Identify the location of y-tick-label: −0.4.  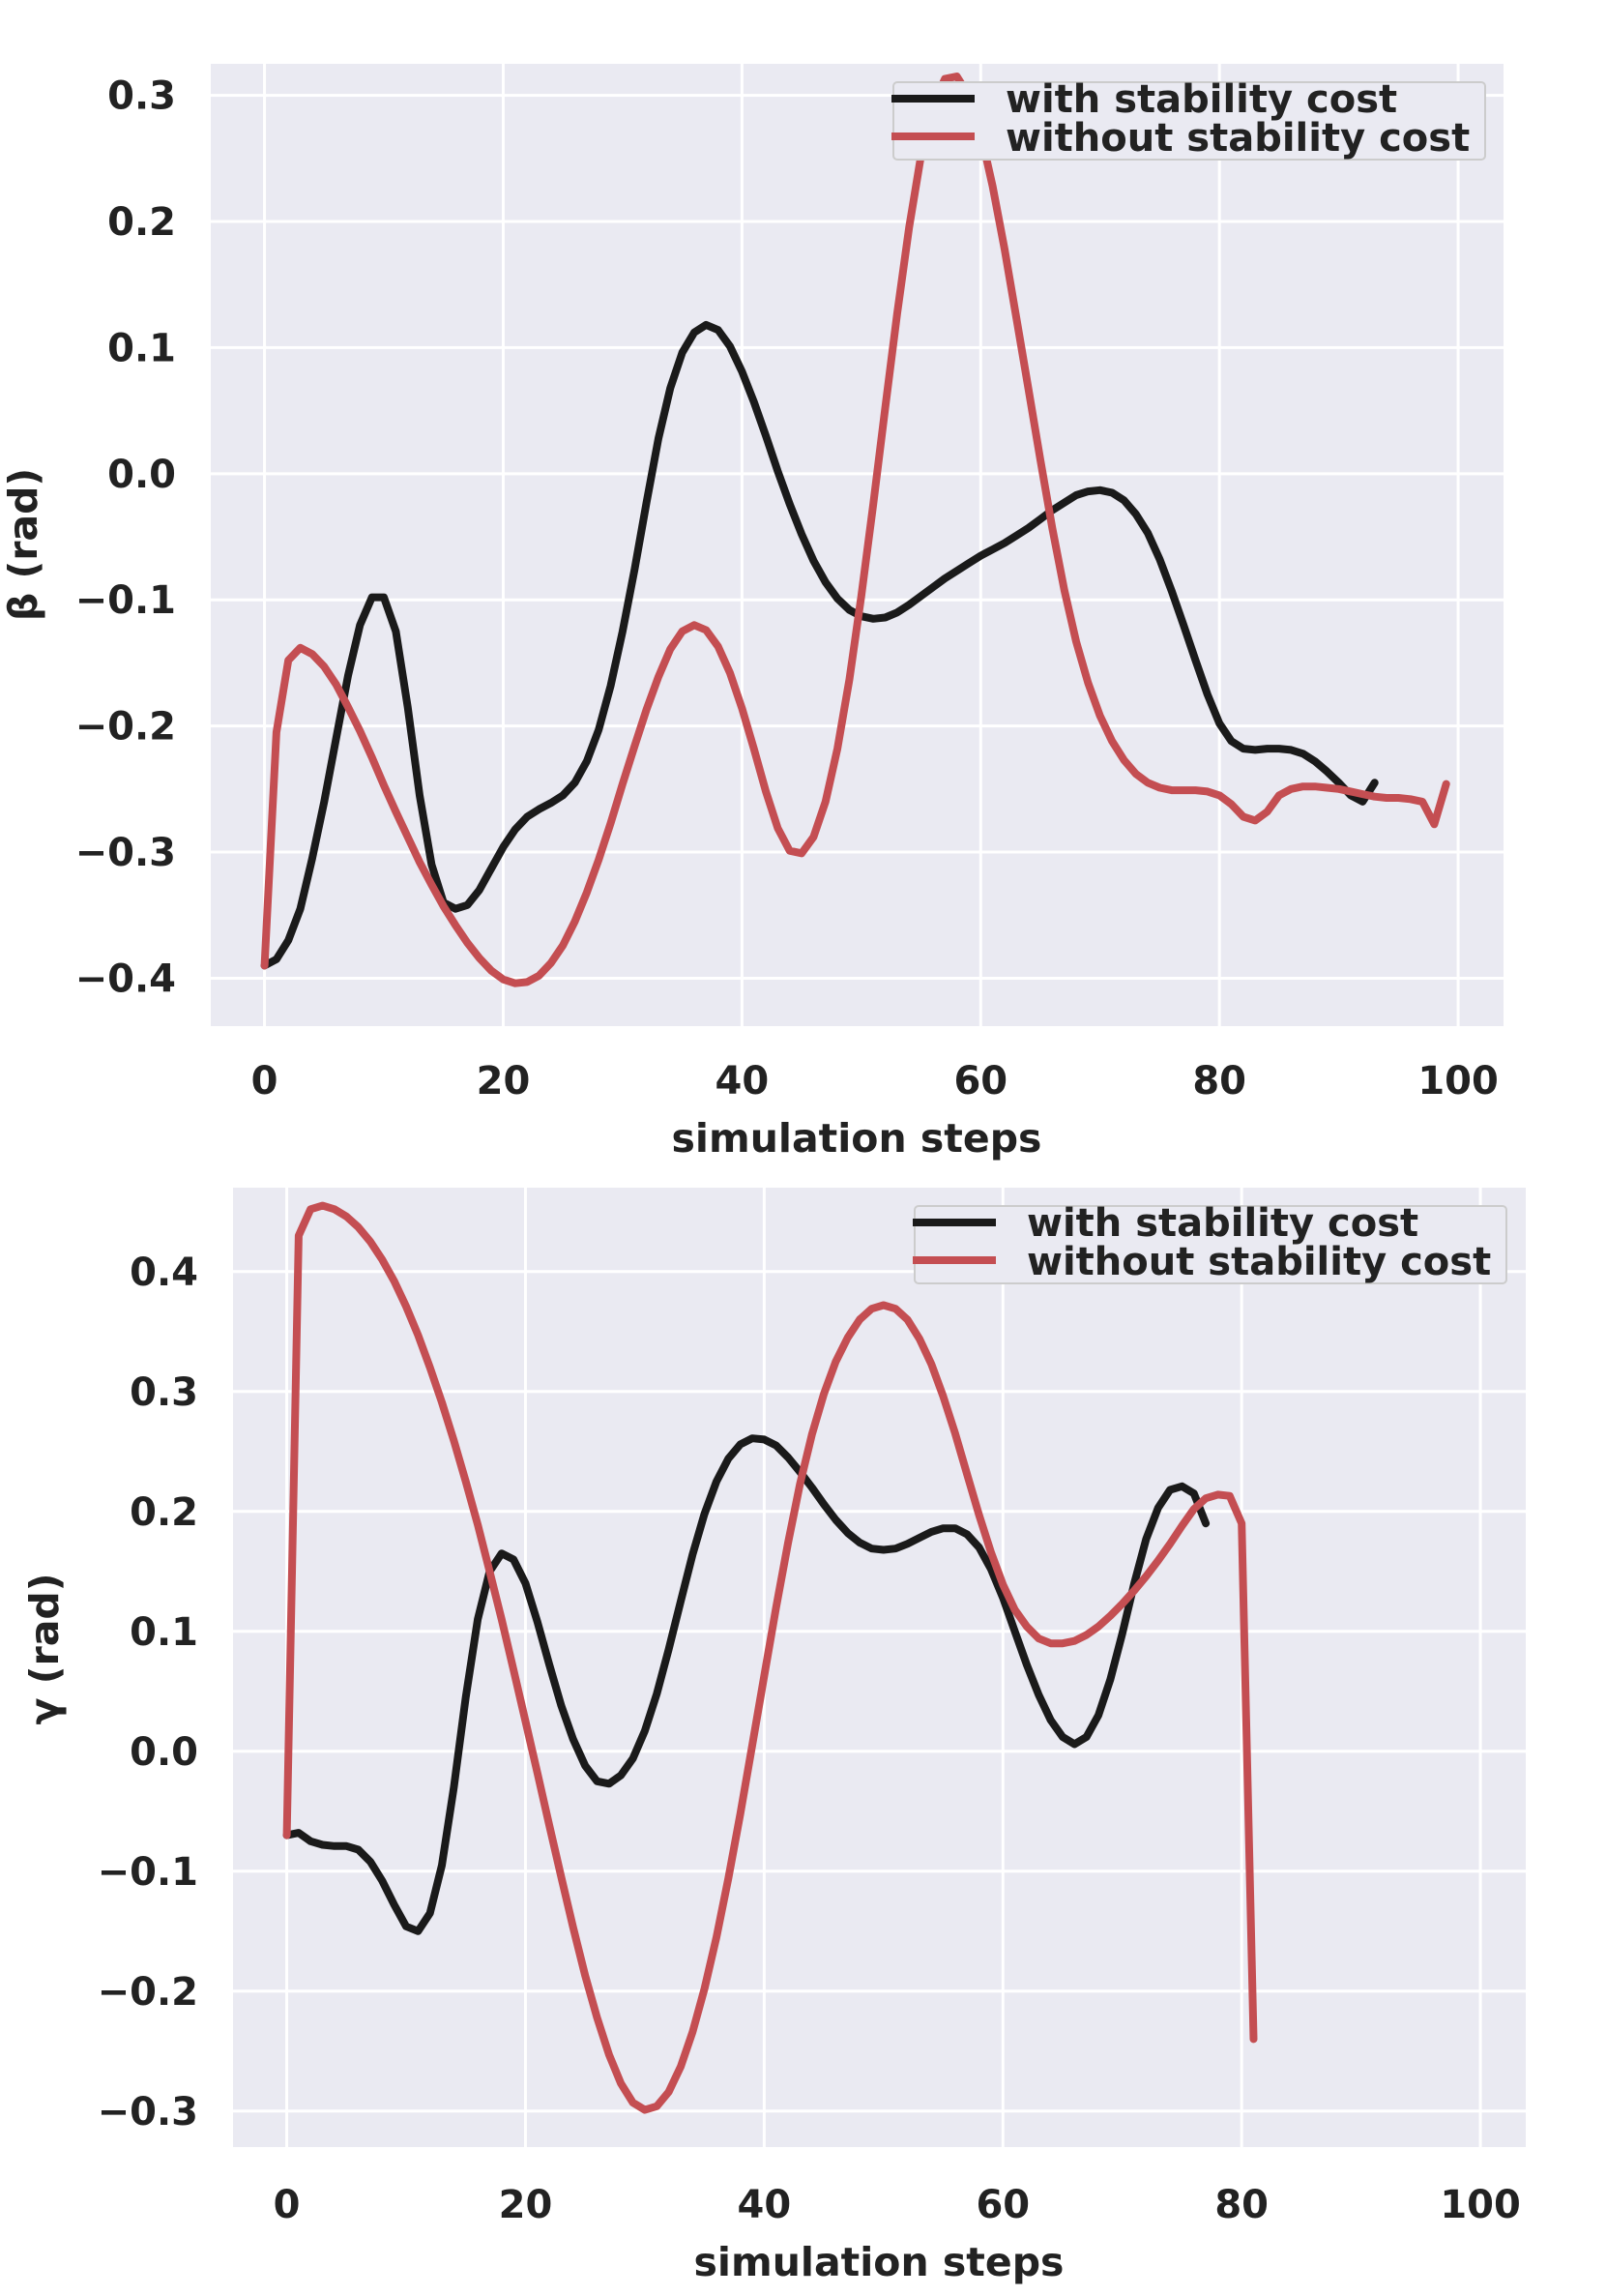
(125, 979).